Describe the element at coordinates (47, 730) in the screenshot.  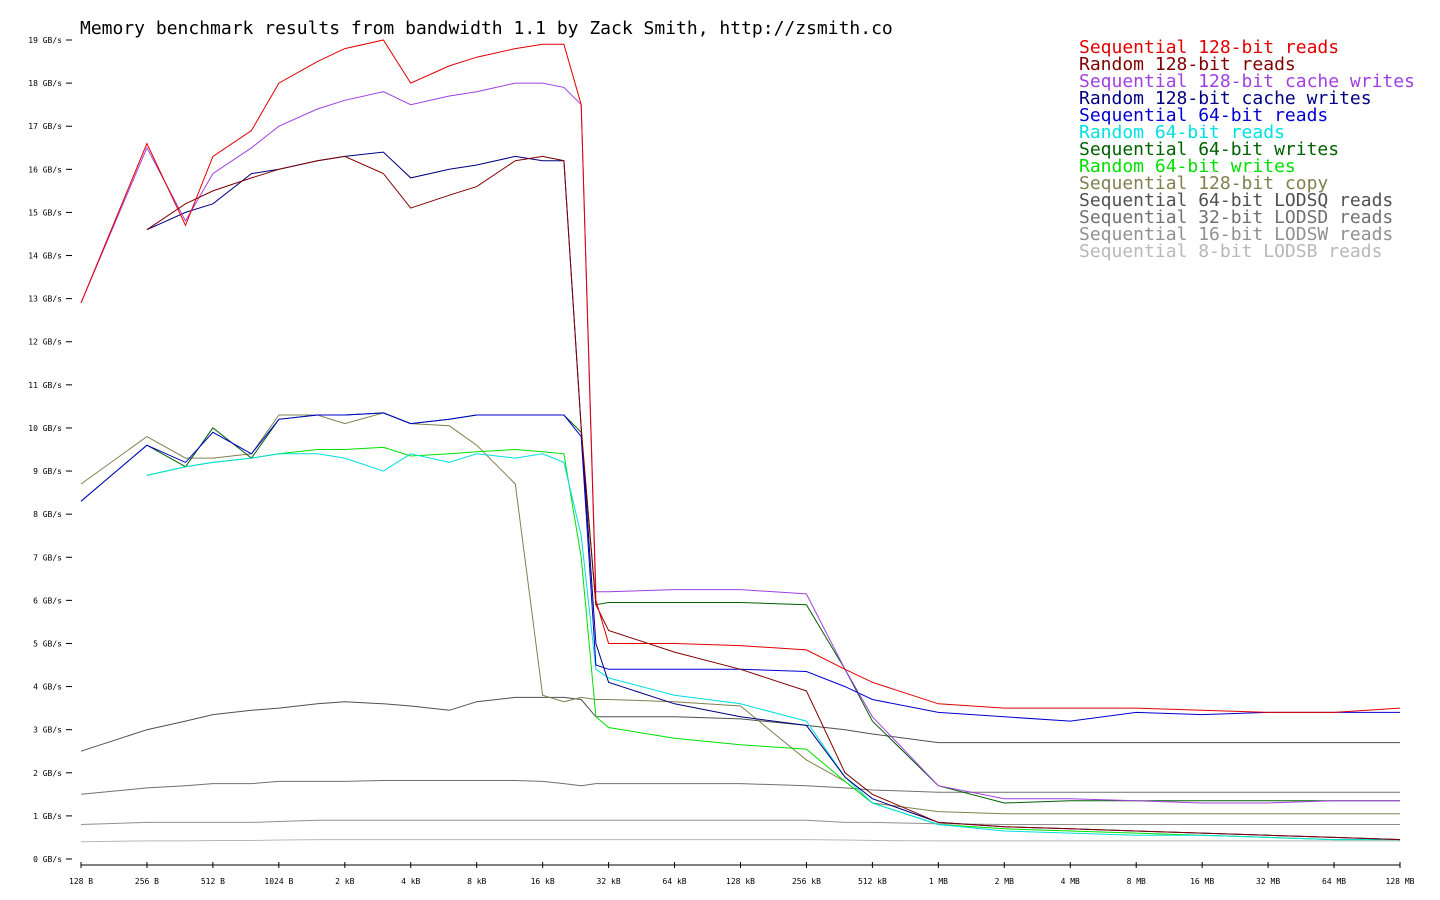
I see `y-tick-label: 3 GB/s` at that location.